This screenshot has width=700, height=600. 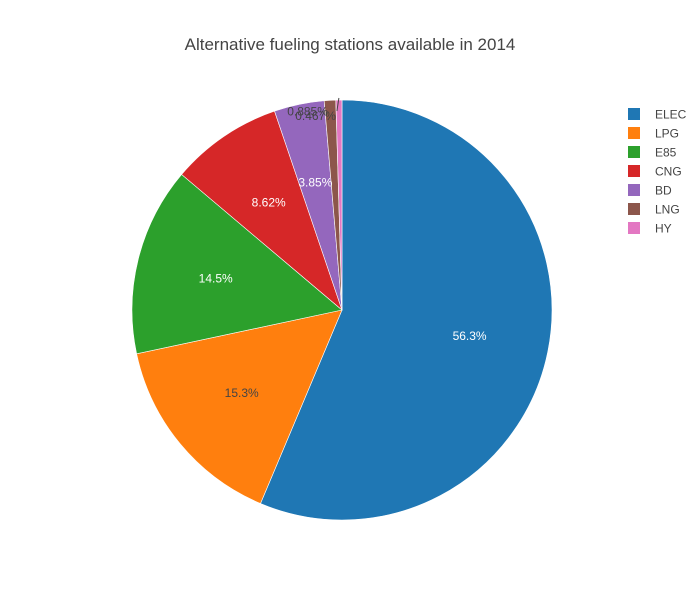 I want to click on legend-item-elec: ELEC, so click(x=657, y=115).